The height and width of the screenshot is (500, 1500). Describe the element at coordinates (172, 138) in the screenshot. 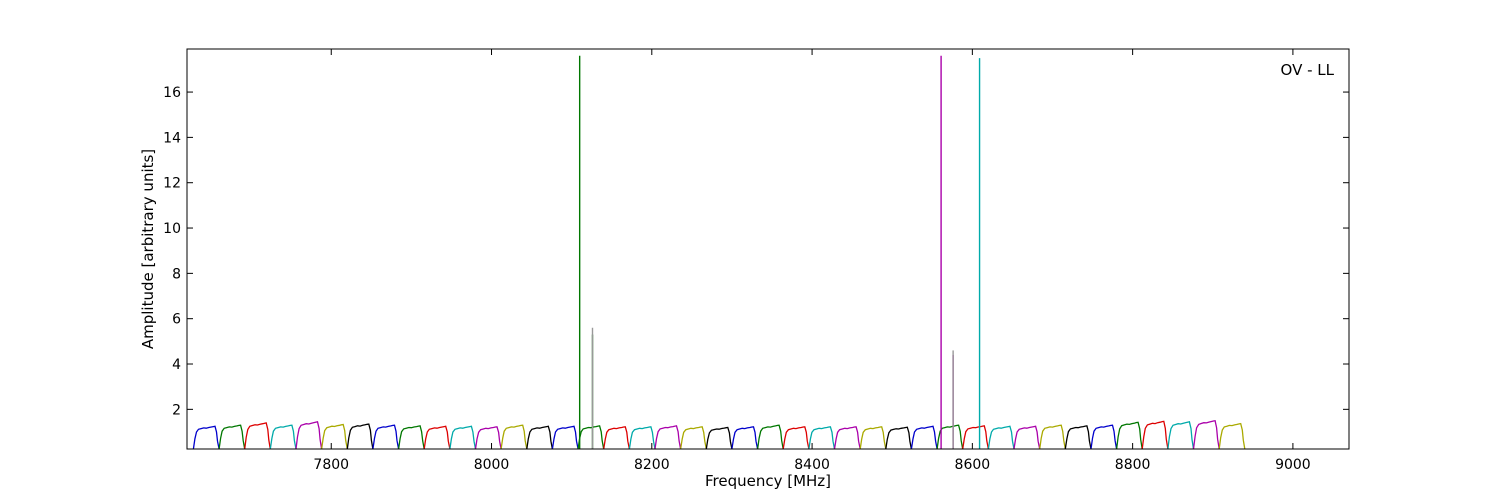

I see `y-tick-label: 14` at that location.